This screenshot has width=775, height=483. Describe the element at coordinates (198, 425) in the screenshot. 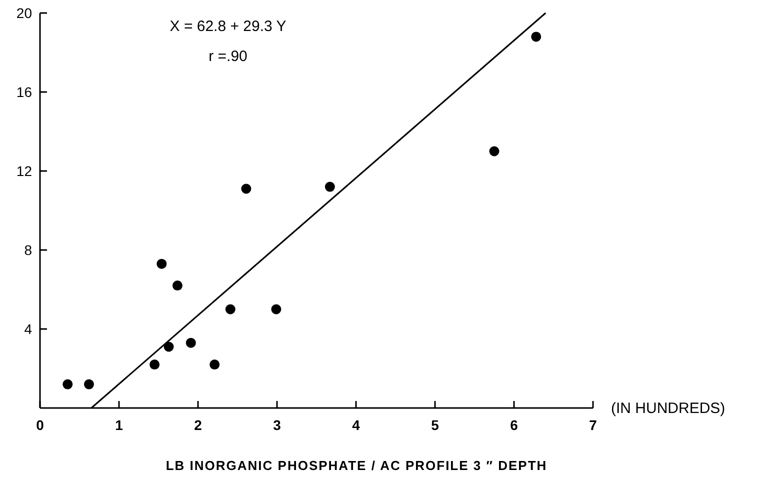

I see `x-tick-label: 2` at that location.